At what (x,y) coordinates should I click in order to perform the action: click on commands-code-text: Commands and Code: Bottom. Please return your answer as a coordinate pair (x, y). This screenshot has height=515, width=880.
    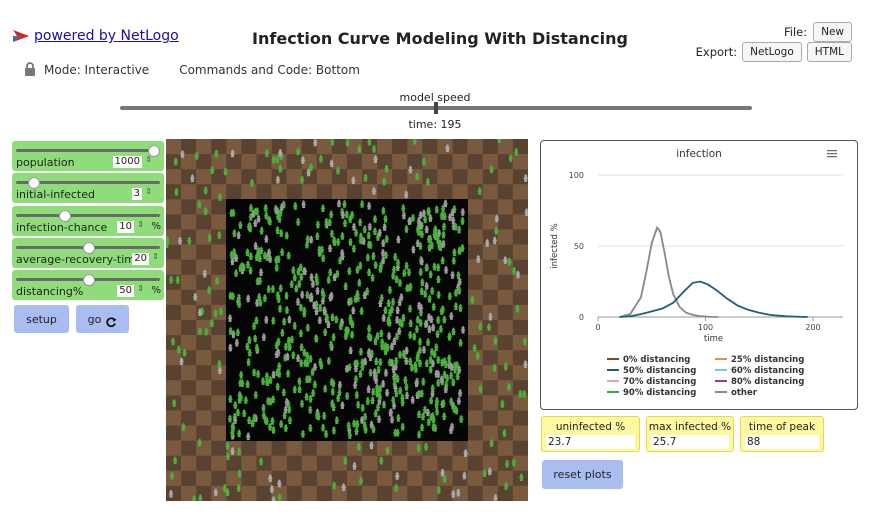
    Looking at the image, I should click on (269, 69).